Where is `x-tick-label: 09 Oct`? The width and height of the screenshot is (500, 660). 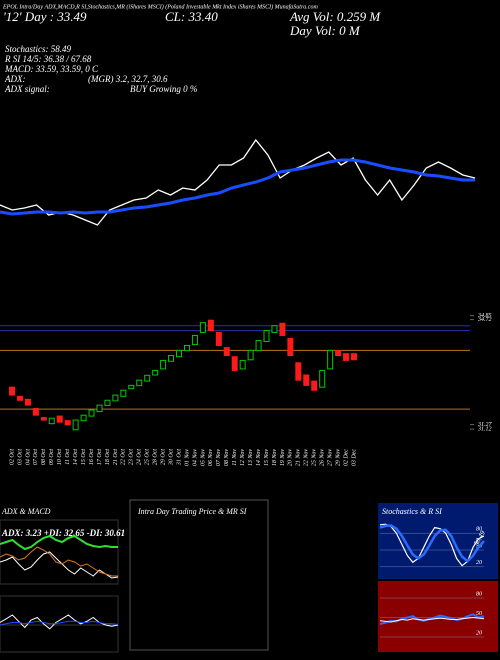 x-tick-label: 09 Oct is located at coordinates (52, 457).